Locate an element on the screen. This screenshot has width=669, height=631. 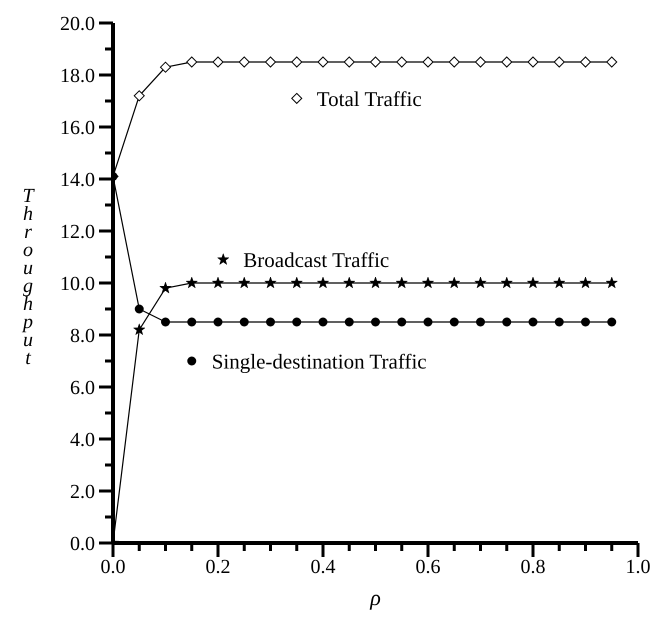
x-tick-label: 0.8 is located at coordinates (533, 567).